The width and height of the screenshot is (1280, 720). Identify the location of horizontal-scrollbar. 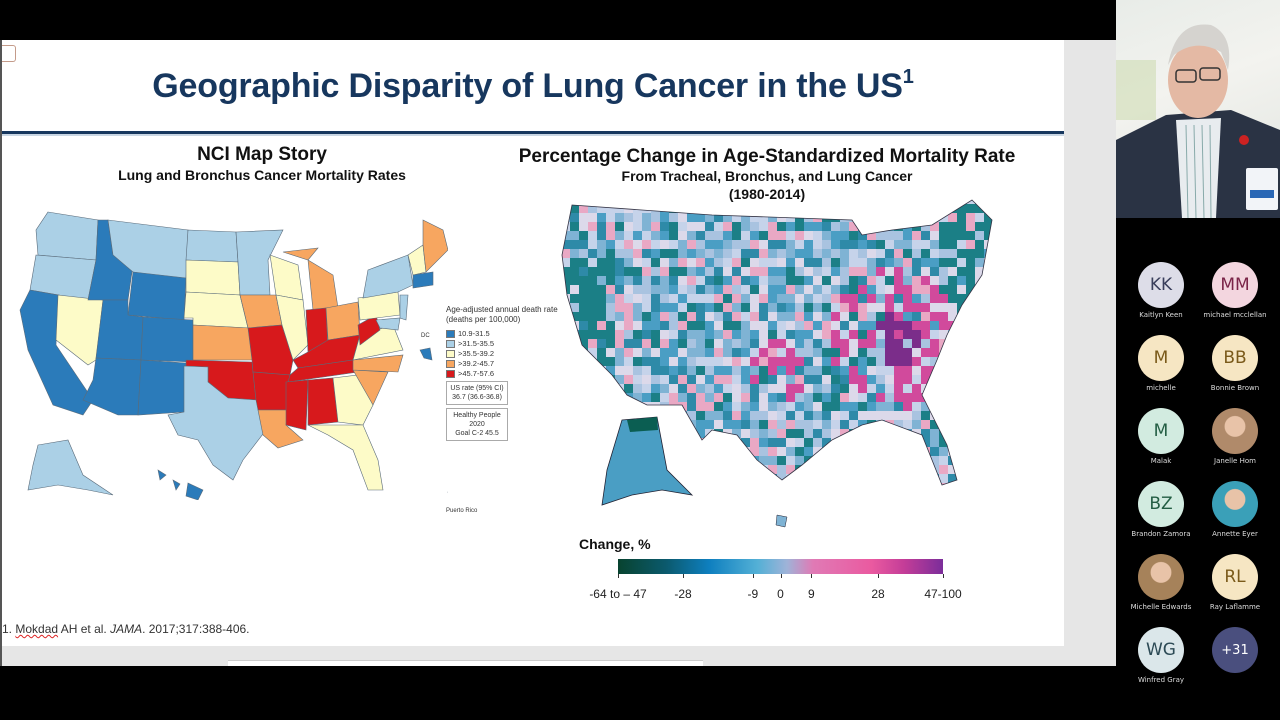
(465, 663).